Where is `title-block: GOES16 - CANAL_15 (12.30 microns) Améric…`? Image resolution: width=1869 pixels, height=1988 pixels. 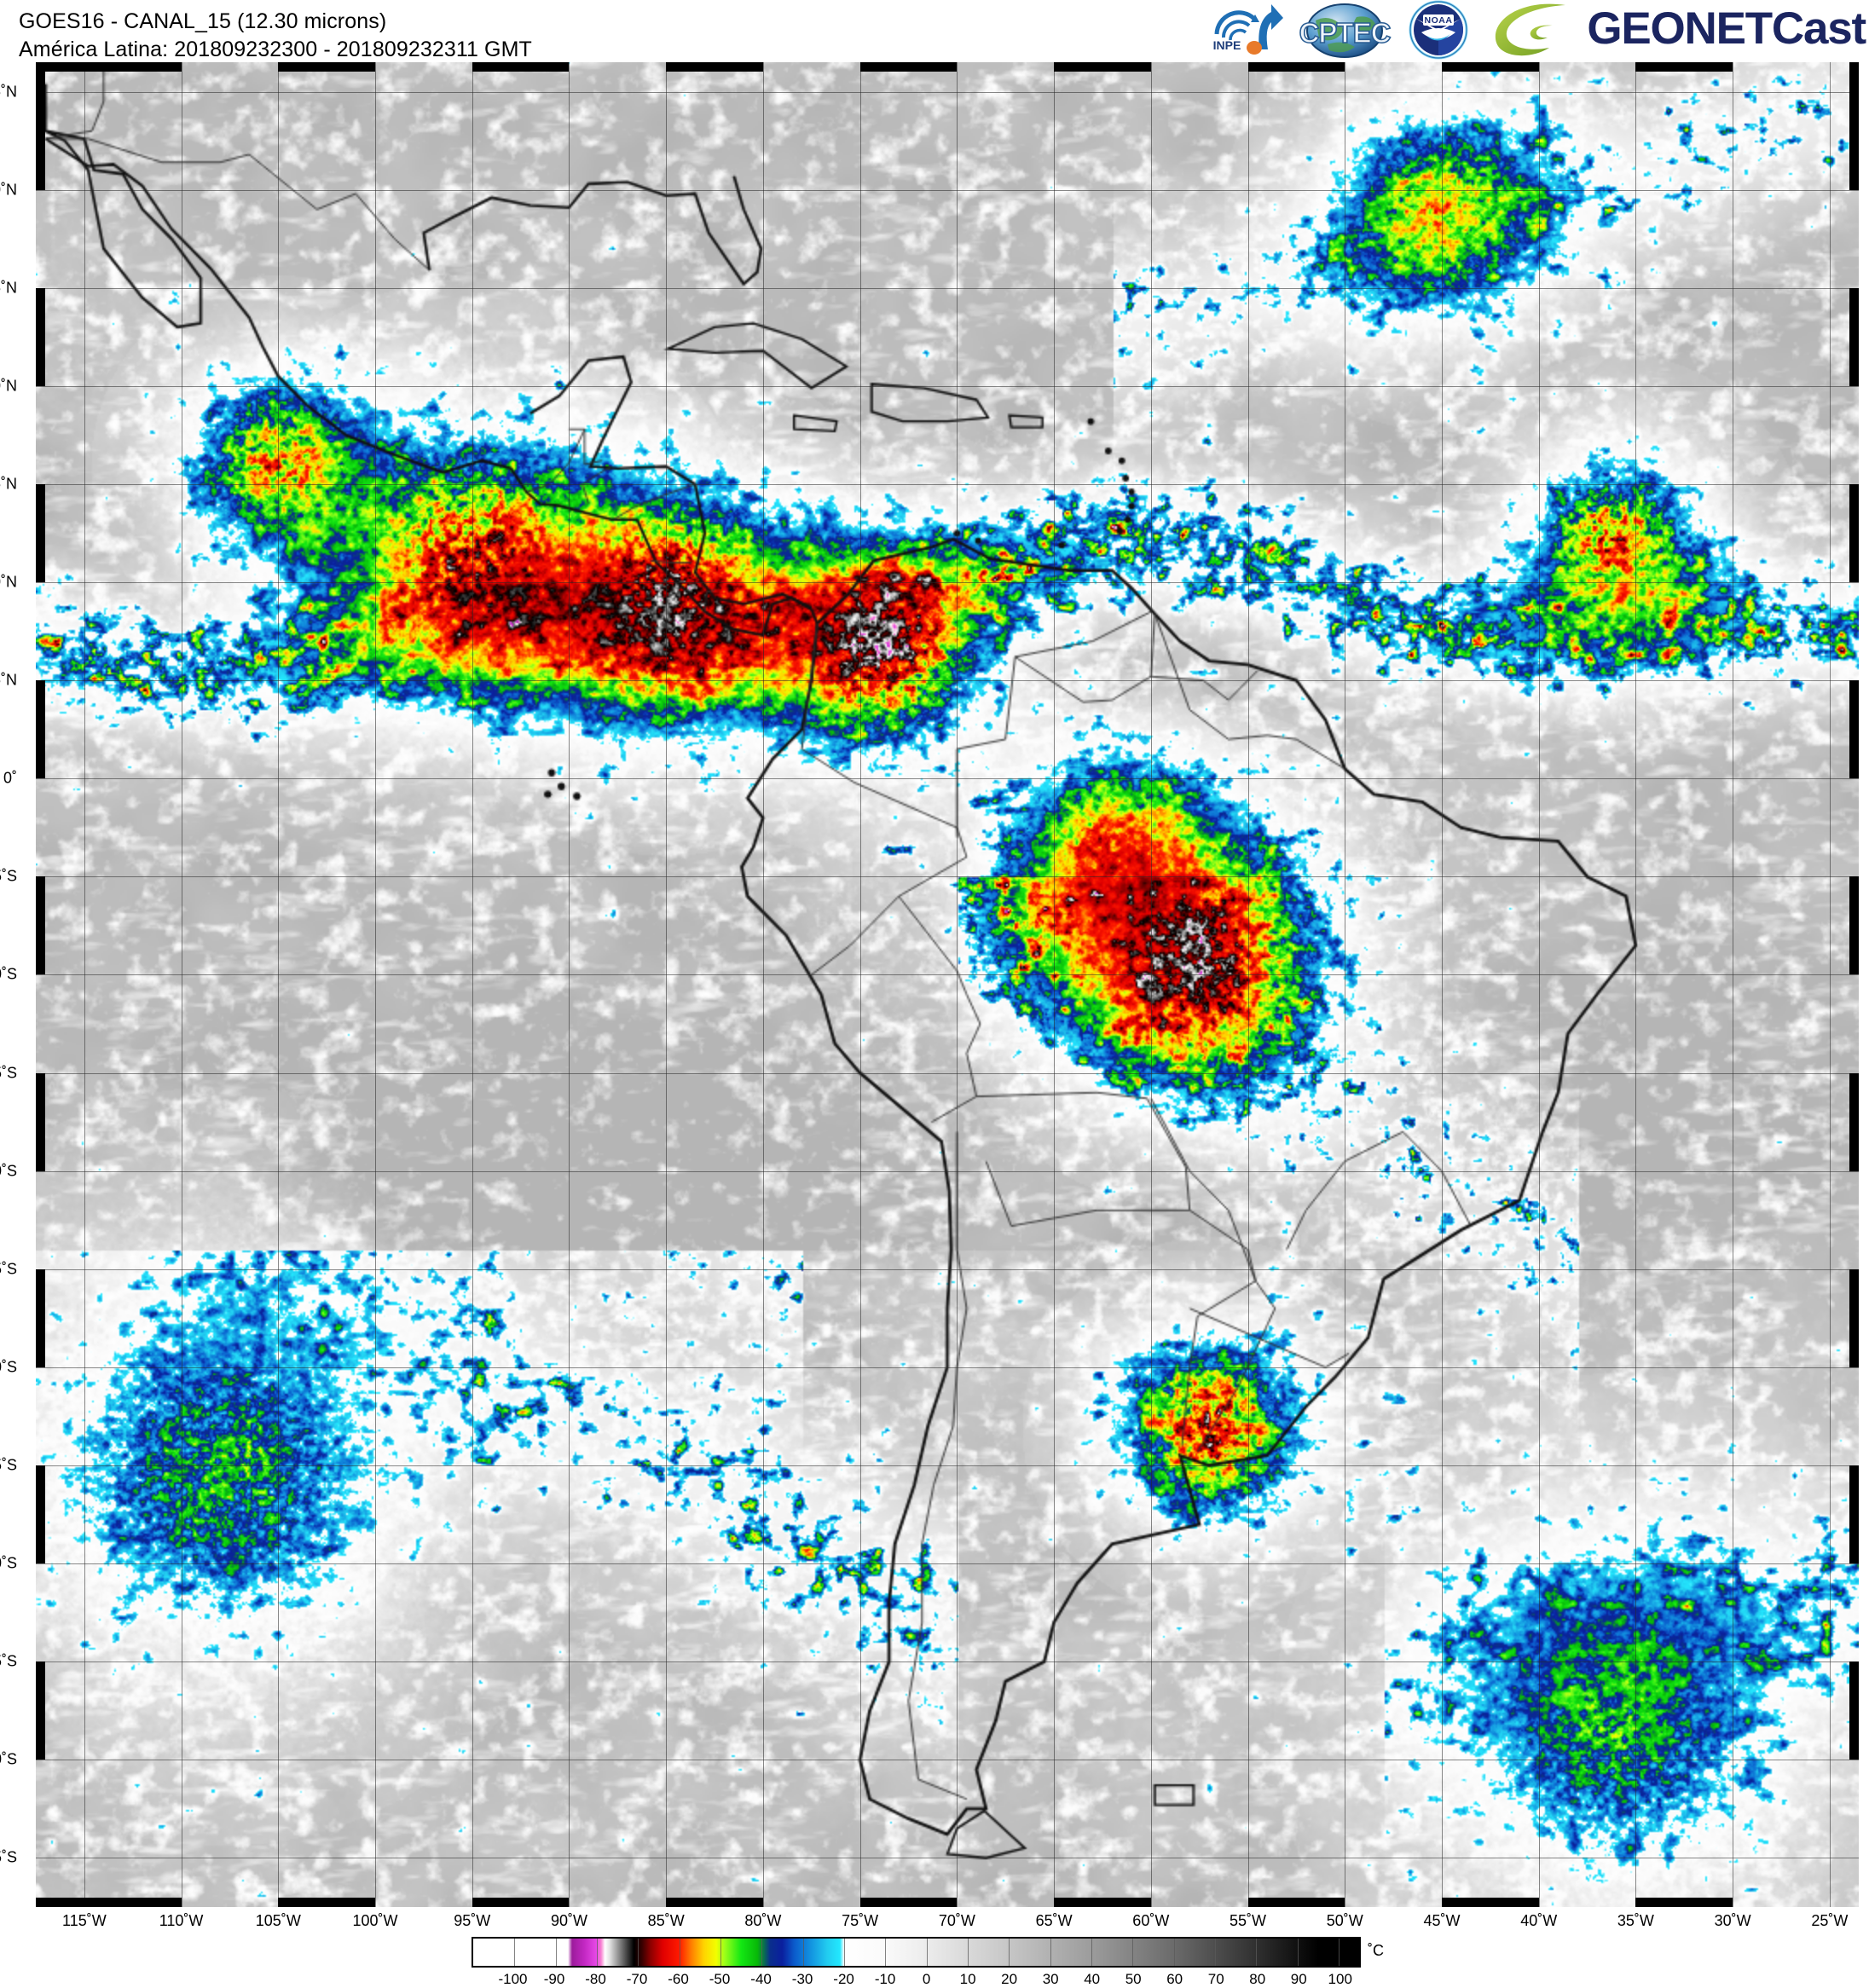
title-block: GOES16 - CANAL_15 (12.30 microns) Améric… is located at coordinates (275, 35).